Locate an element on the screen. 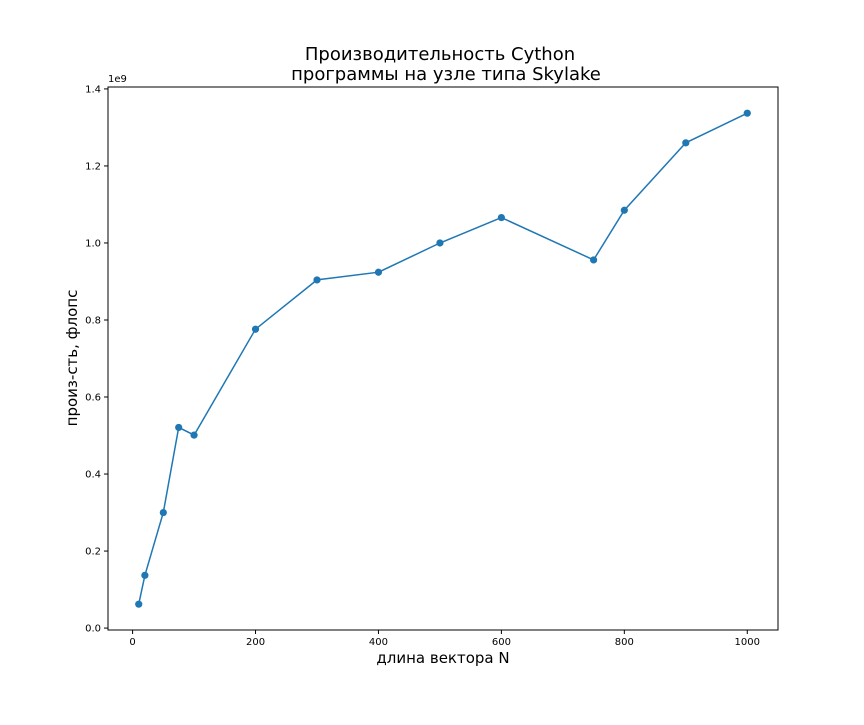 Image resolution: width=864 pixels, height=725 pixels. x-tick-label: 1000 is located at coordinates (747, 642).